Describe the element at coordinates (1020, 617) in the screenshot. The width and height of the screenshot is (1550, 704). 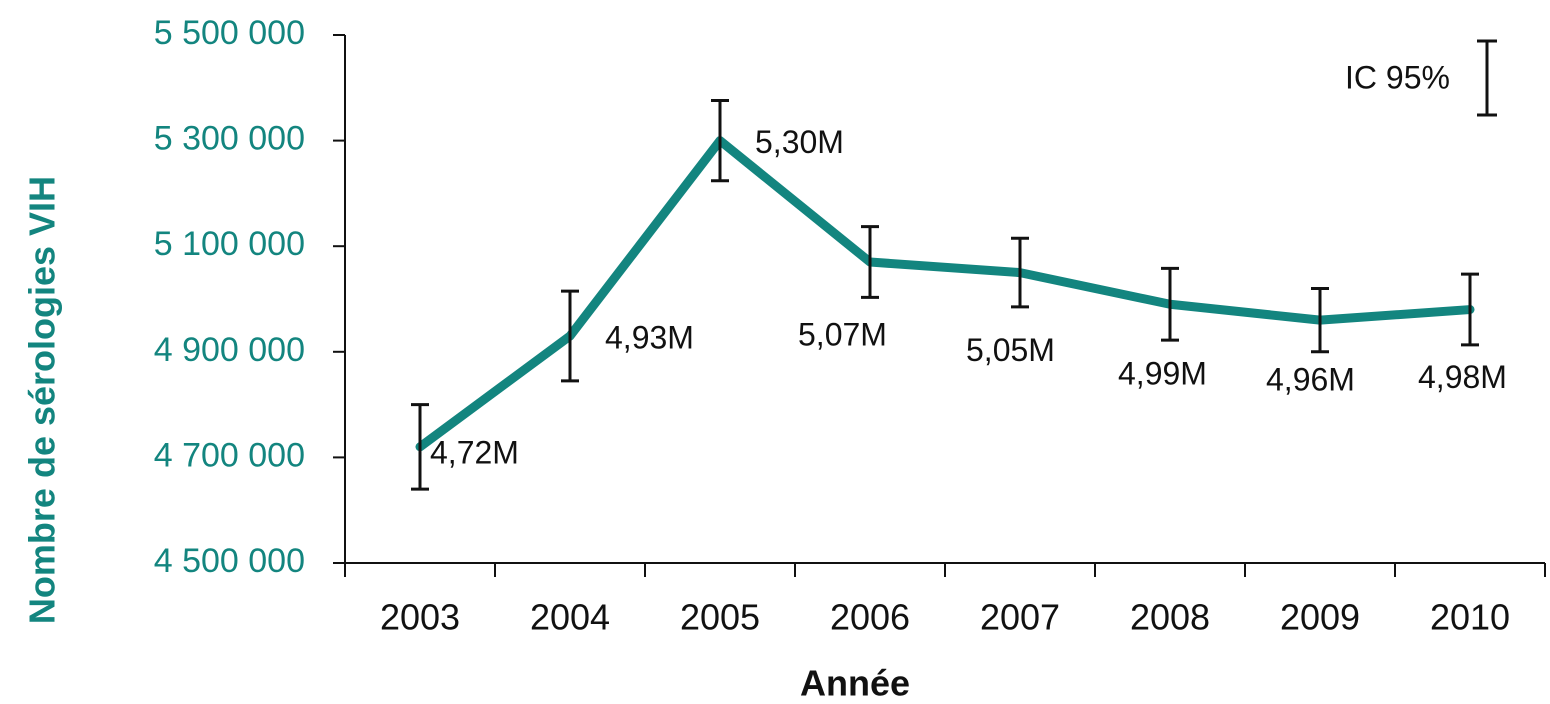
I see `x-tick-label: 2007` at that location.